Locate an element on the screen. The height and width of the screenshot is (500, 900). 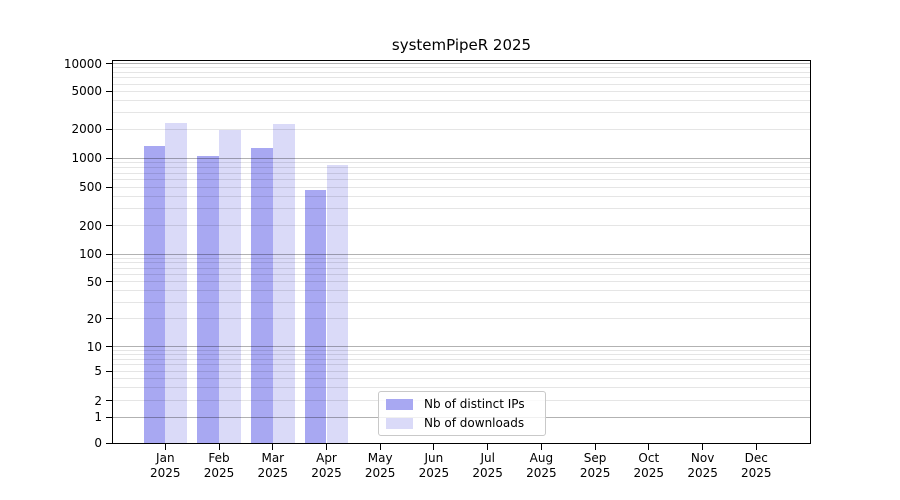
x-tick-label: Jul 2025 is located at coordinates (487, 465).